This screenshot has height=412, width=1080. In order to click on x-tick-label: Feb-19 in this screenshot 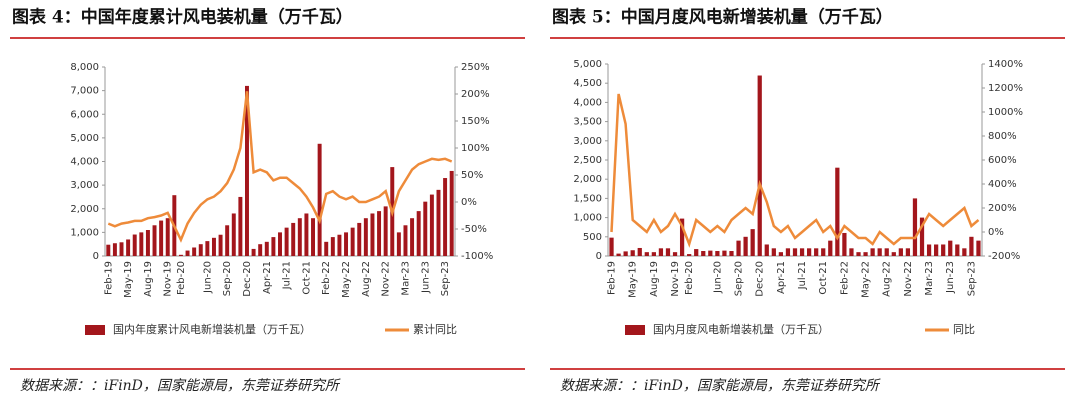, I will do `click(612, 278)`.